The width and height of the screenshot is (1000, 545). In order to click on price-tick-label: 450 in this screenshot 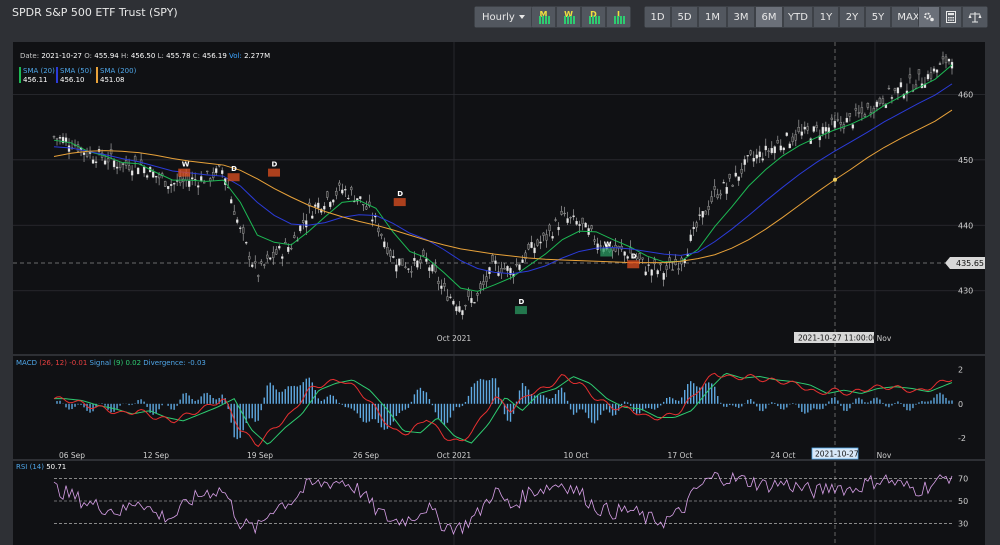, I will do `click(965, 160)`.